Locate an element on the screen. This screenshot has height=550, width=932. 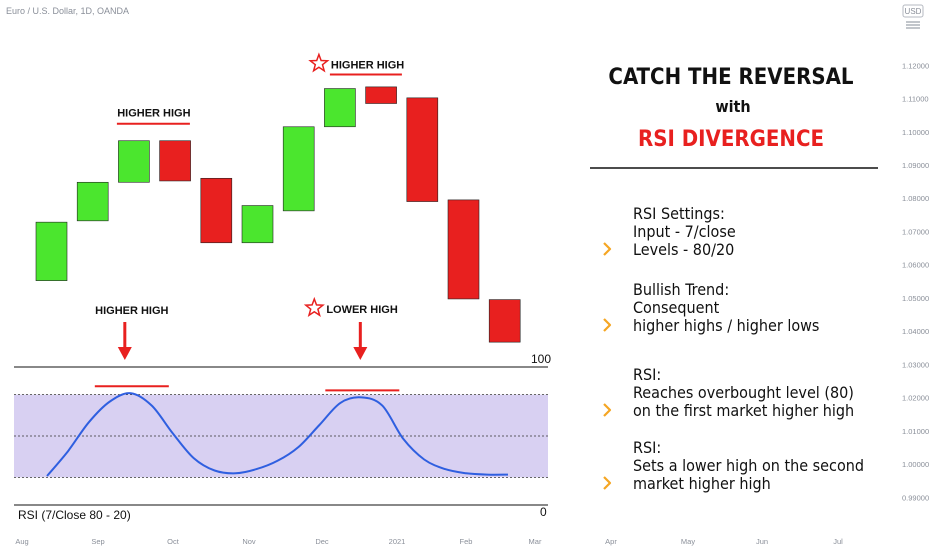
time-tick-label: Dec is located at coordinates (322, 541).